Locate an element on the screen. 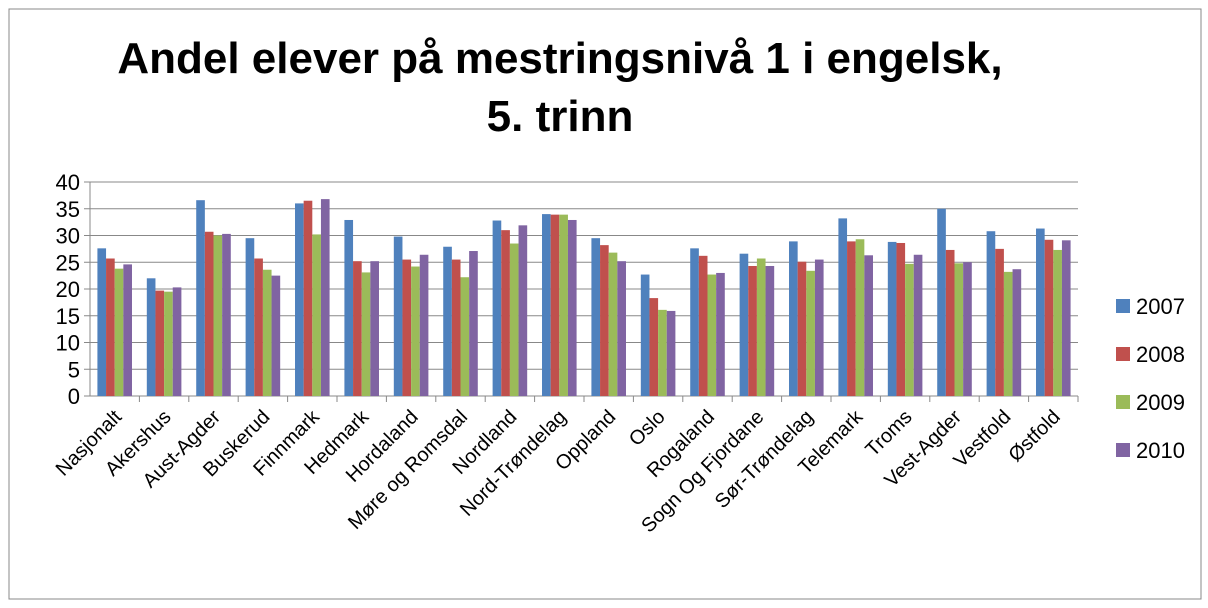 This screenshot has width=1208, height=608. y-tick-label: 30 is located at coordinates (68, 236).